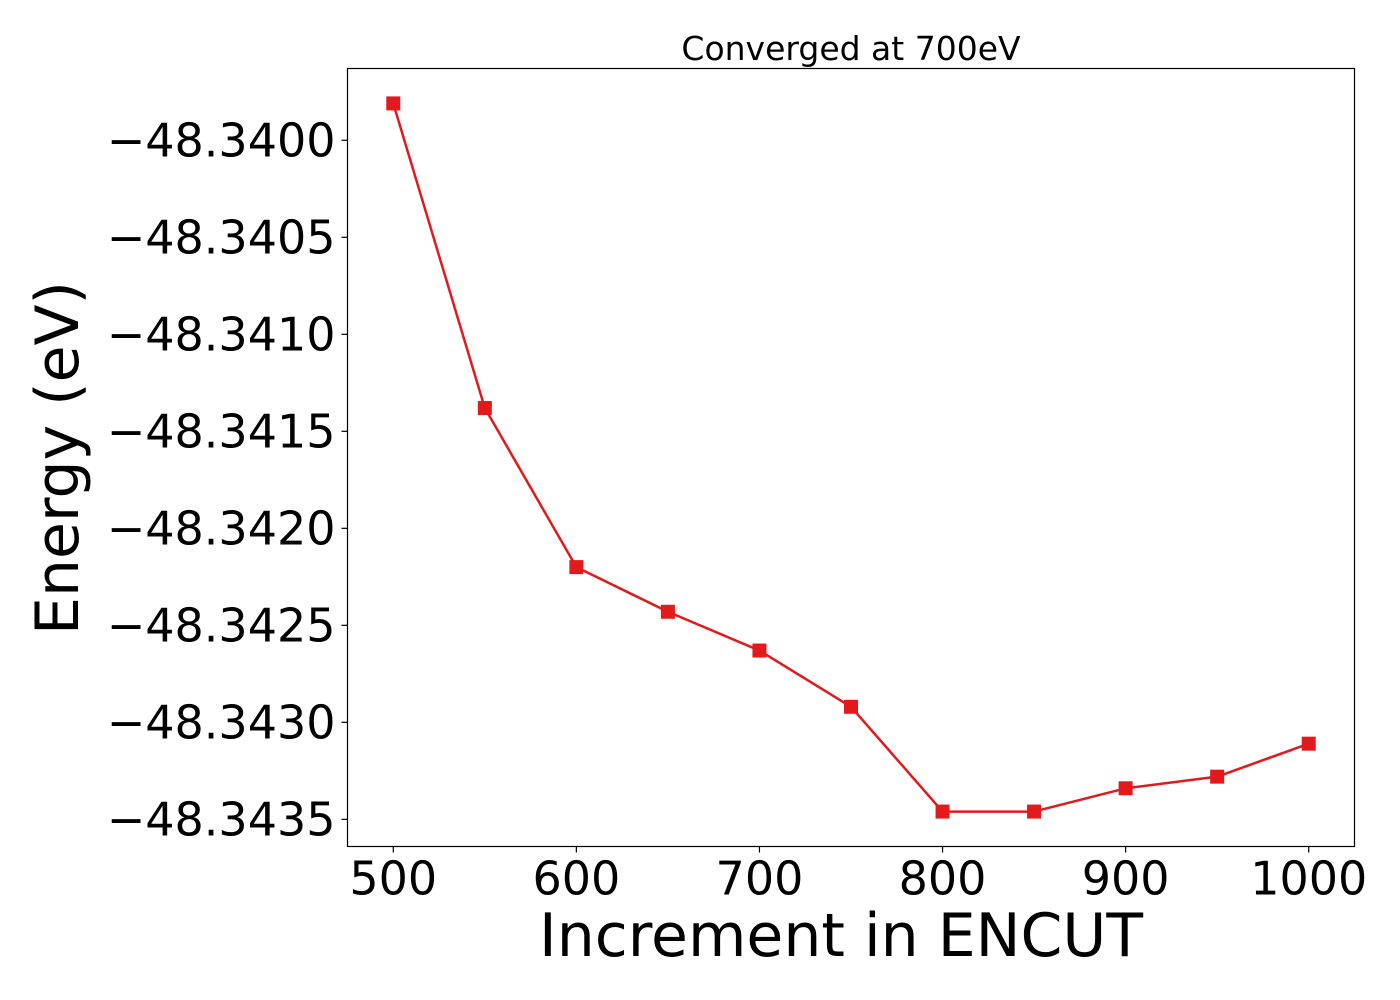 Image resolution: width=1400 pixels, height=1000 pixels. Describe the element at coordinates (576, 879) in the screenshot. I see `x-tick-label: 600` at that location.